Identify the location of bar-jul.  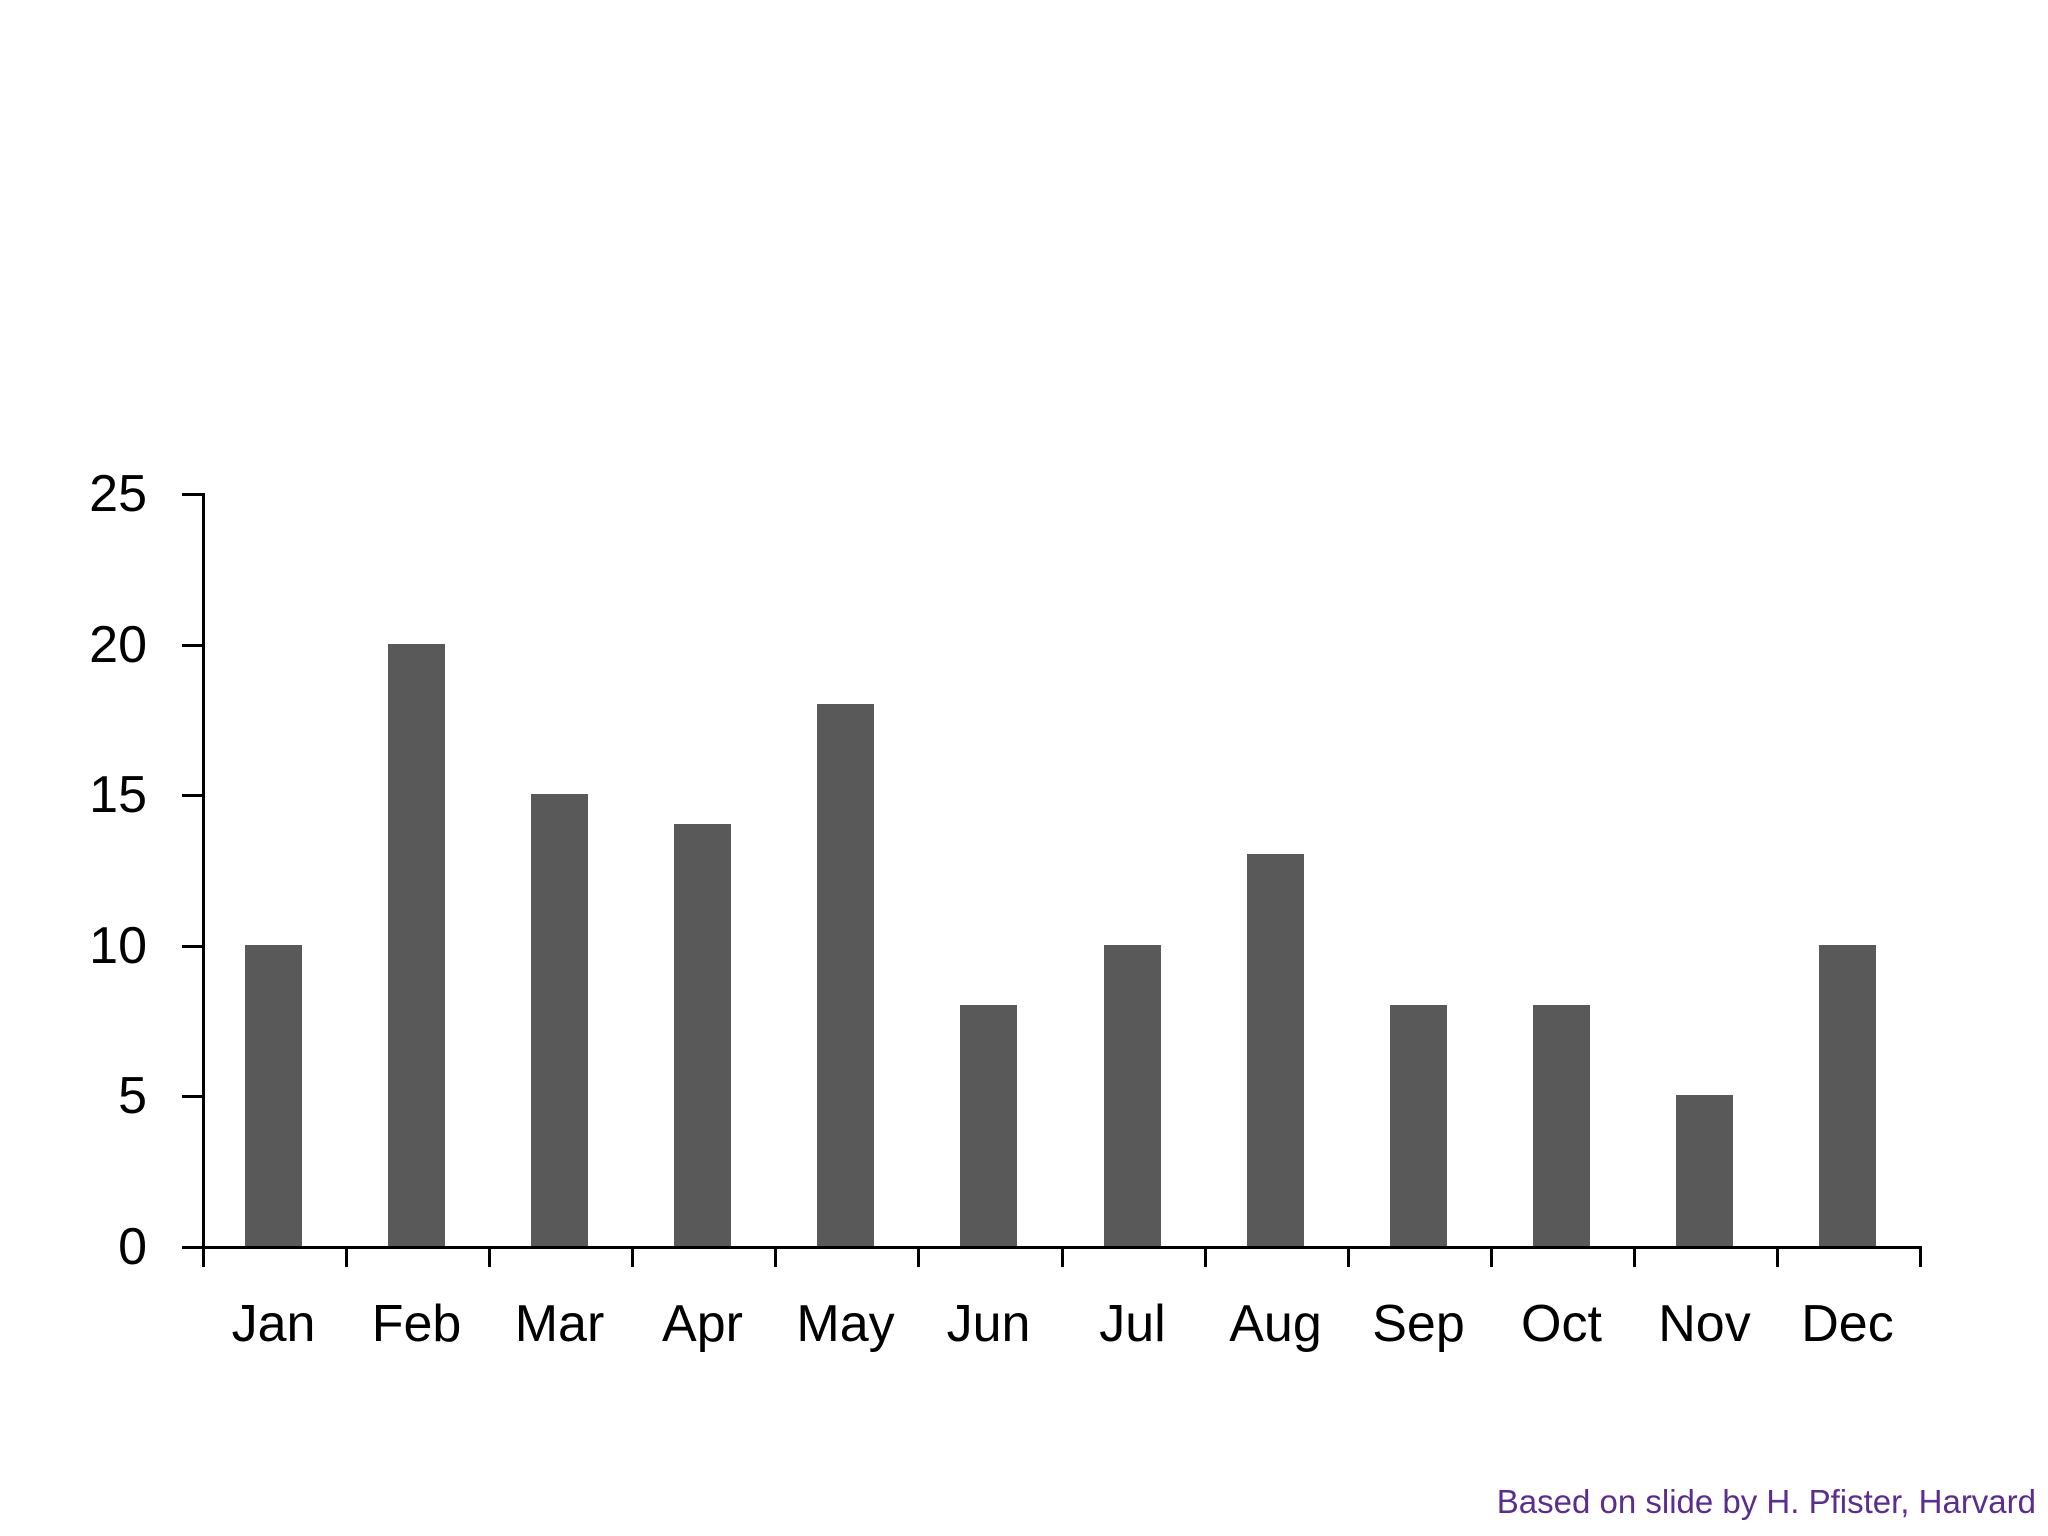
(1132, 1095).